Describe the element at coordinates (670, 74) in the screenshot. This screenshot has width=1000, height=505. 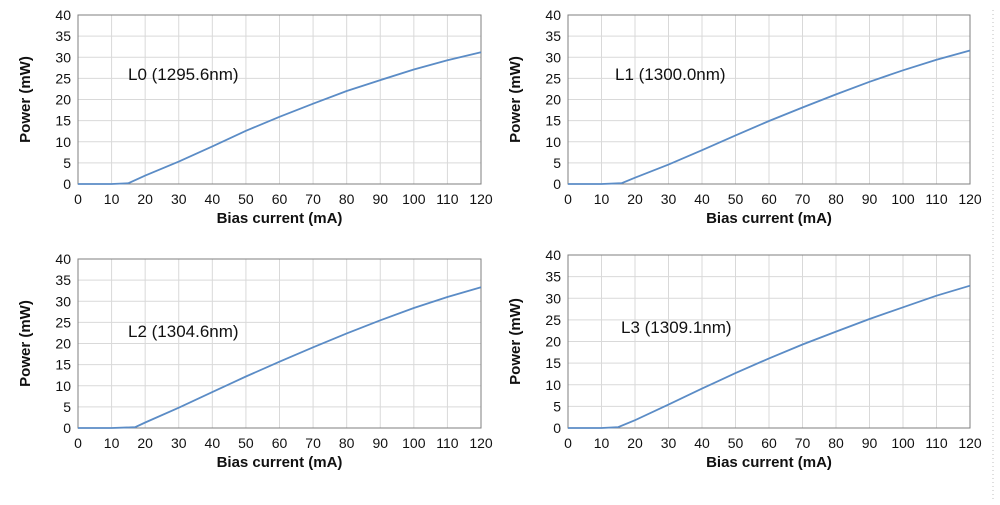
I see `curve-annotation: L1 (1300.0nm)` at that location.